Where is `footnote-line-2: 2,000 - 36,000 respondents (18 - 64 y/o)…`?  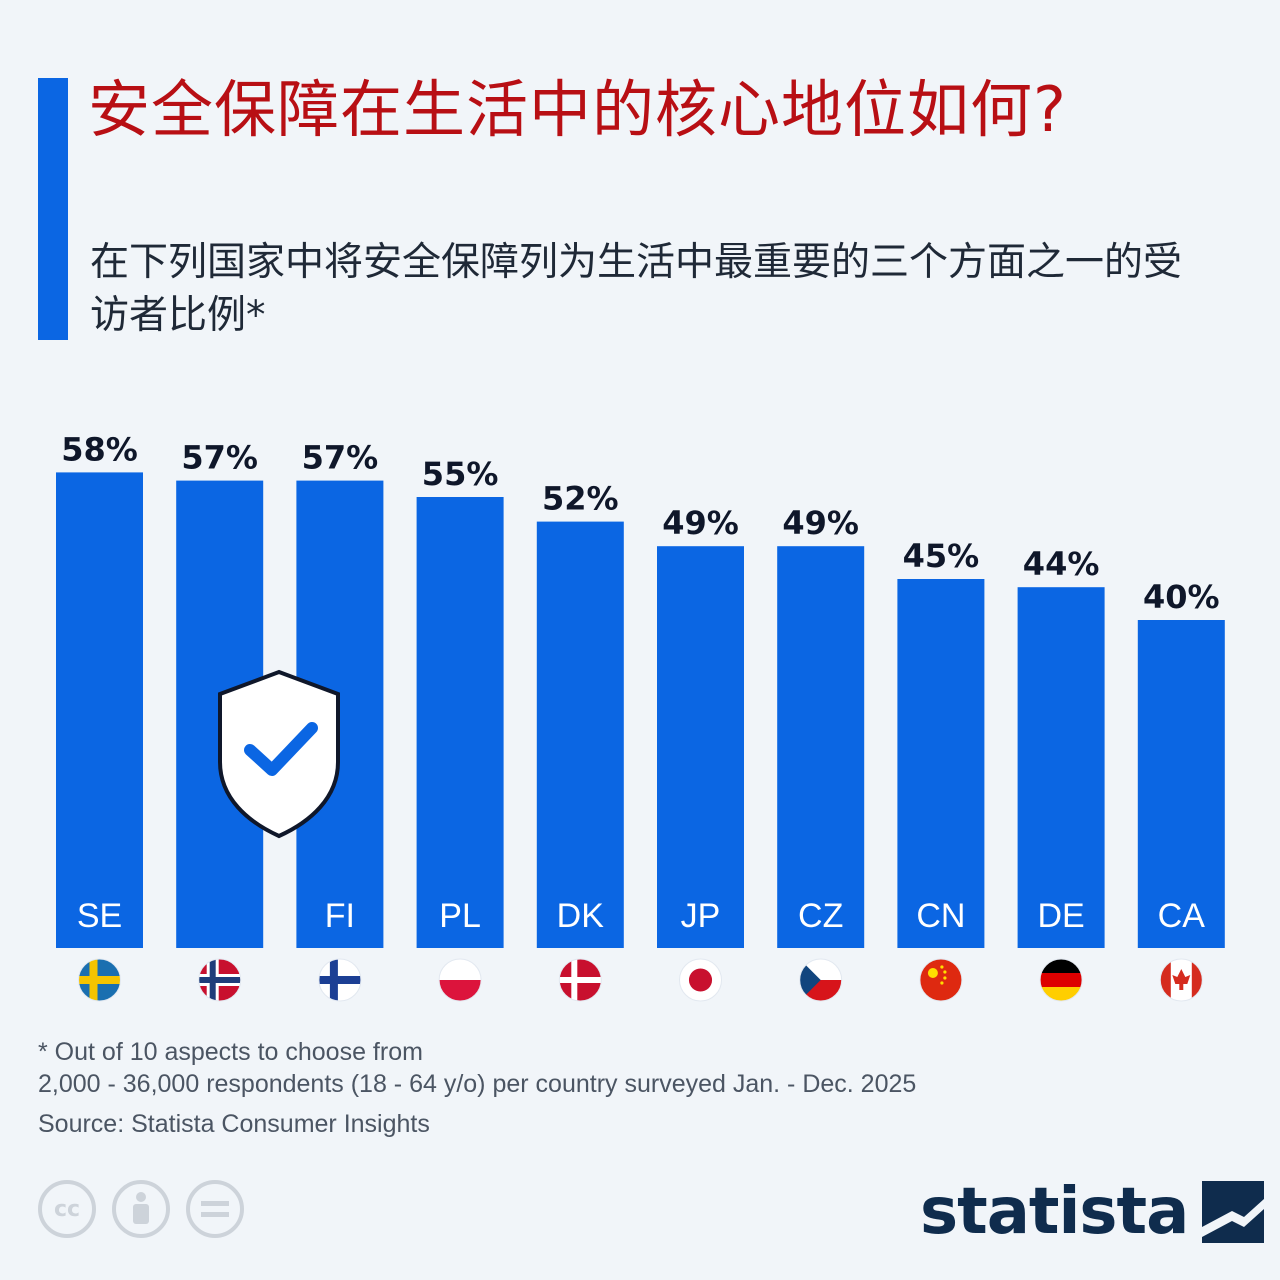 footnote-line-2: 2,000 - 36,000 respondents (18 - 64 y/o)… is located at coordinates (477, 1084).